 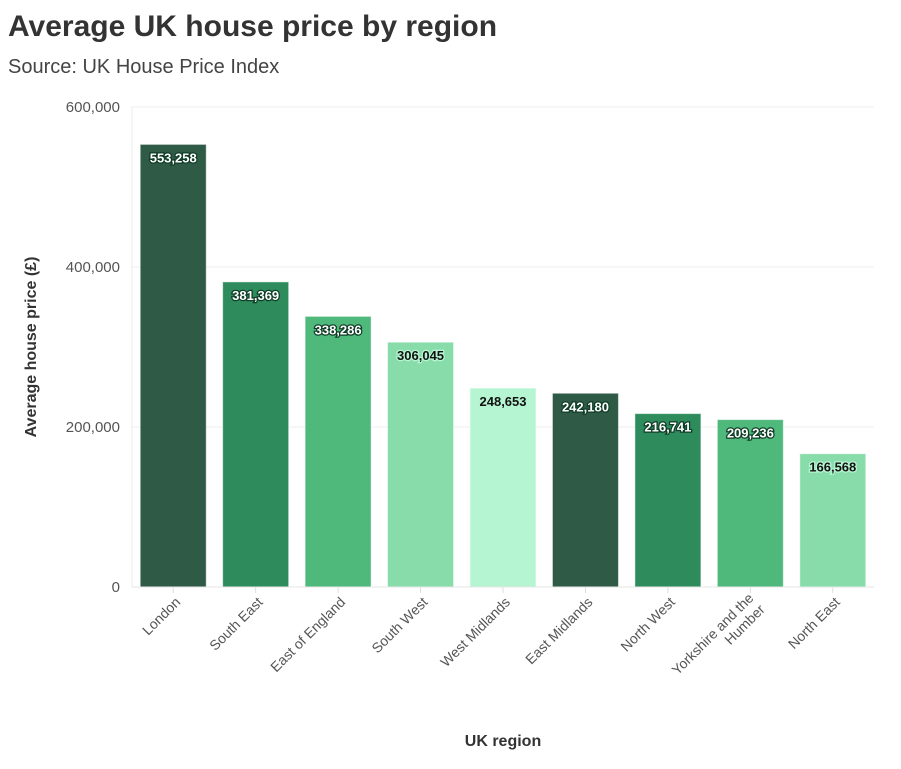 What do you see at coordinates (503, 401) in the screenshot?
I see `data-label: 248,653` at bounding box center [503, 401].